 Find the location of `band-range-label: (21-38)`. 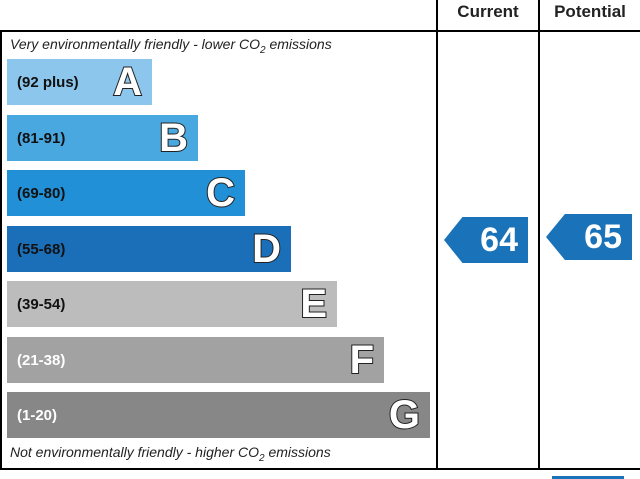

band-range-label: (21-38) is located at coordinates (41, 360).